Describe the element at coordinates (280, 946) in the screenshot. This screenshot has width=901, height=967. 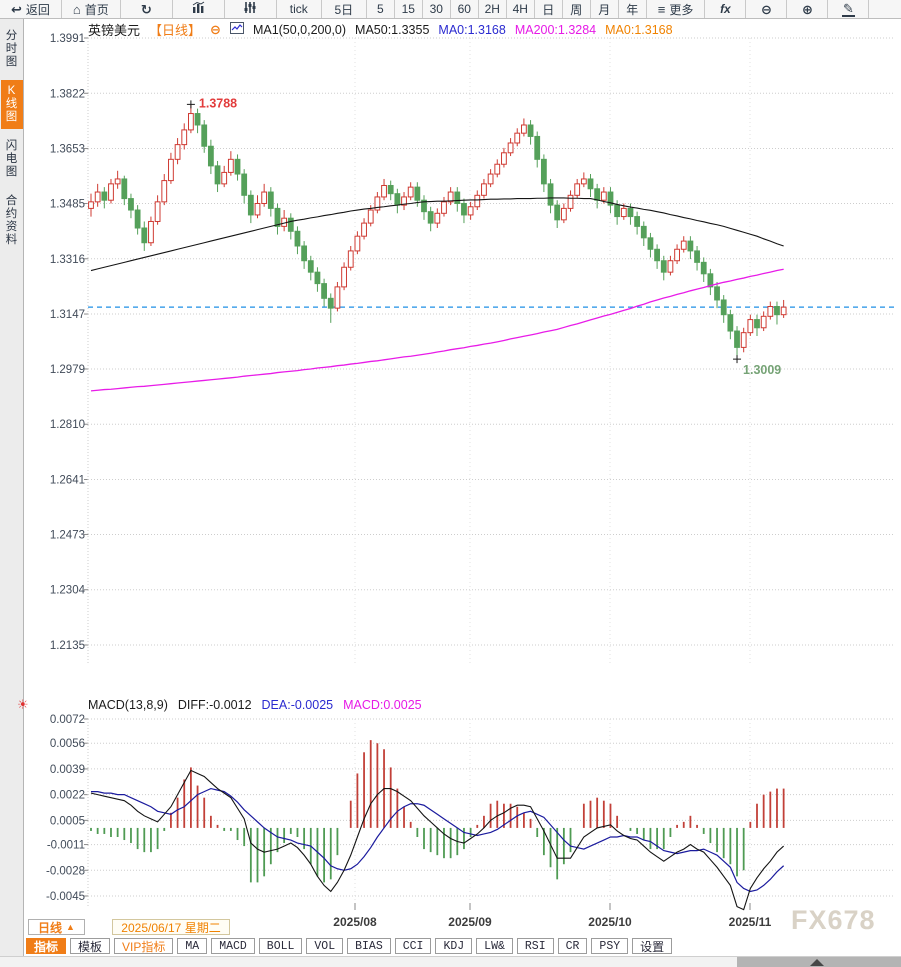
I see `indicator-tab-boll: BOLL` at that location.